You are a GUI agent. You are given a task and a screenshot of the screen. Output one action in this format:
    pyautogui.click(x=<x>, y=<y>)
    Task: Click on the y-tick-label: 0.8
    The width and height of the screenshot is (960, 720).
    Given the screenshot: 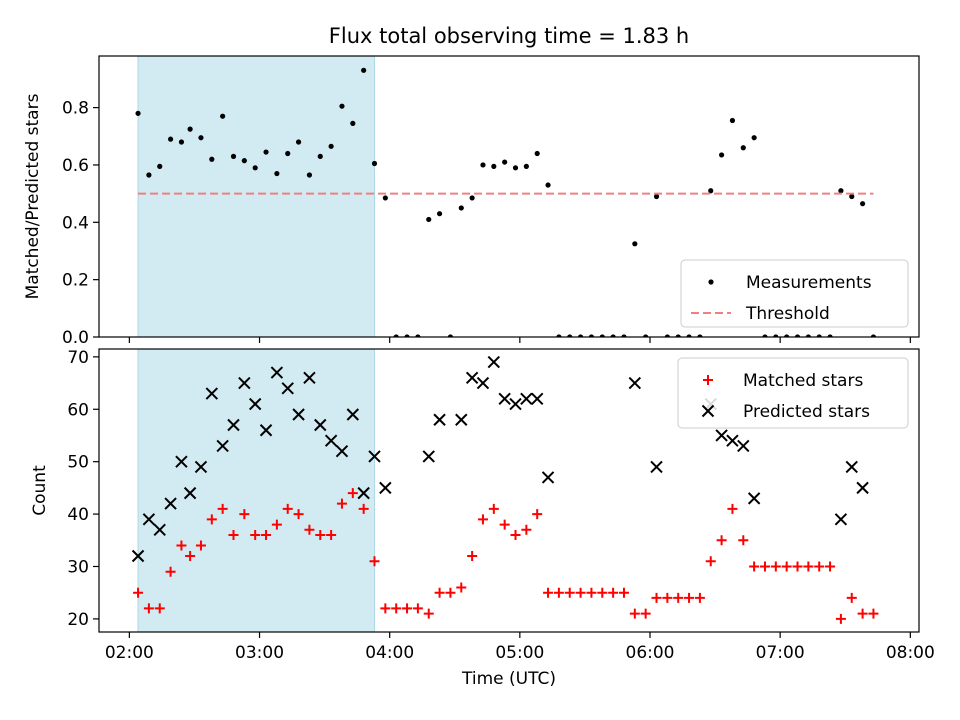 What is the action you would take?
    pyautogui.click(x=75, y=109)
    